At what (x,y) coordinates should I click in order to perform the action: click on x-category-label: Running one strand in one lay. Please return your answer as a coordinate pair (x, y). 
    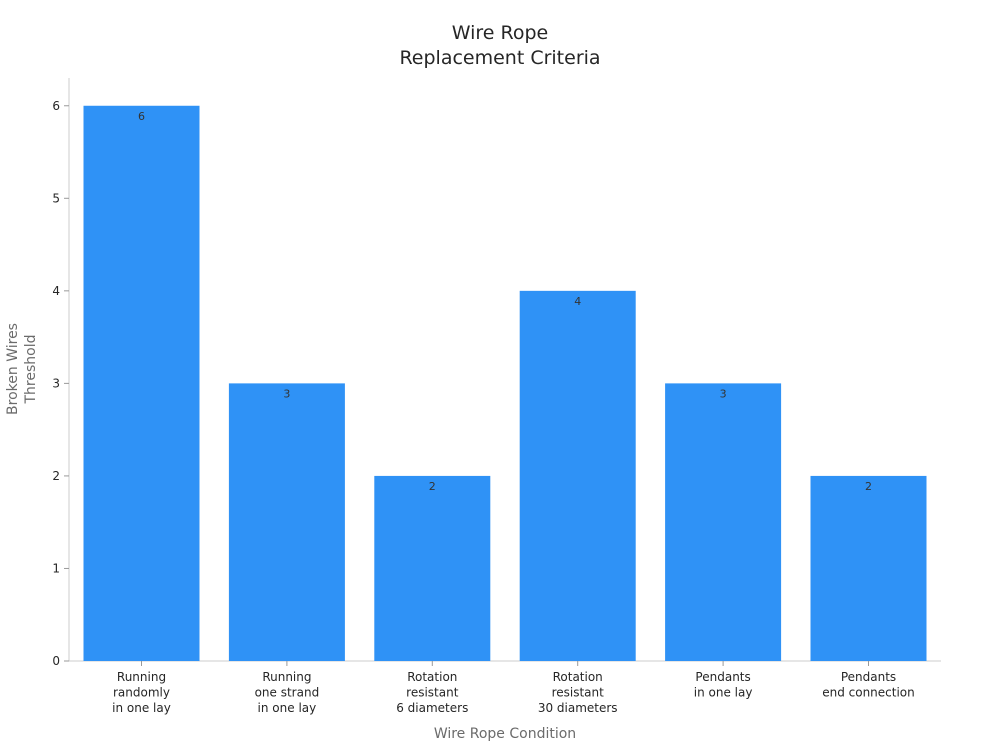
    Looking at the image, I should click on (287, 692).